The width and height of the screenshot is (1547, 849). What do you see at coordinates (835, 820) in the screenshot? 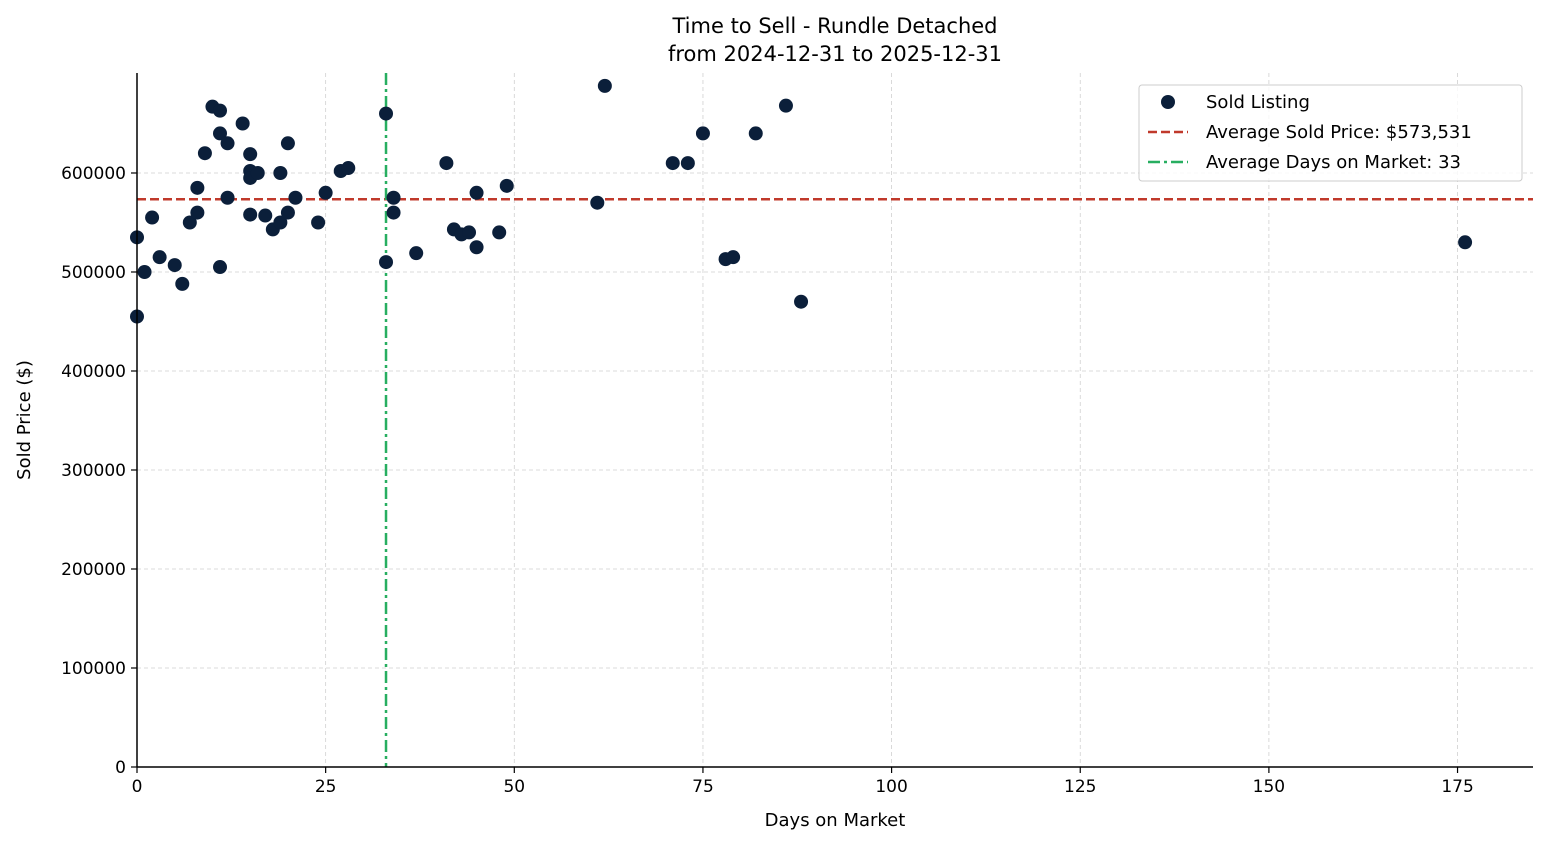
I see `x-axis-label: Days on Market` at bounding box center [835, 820].